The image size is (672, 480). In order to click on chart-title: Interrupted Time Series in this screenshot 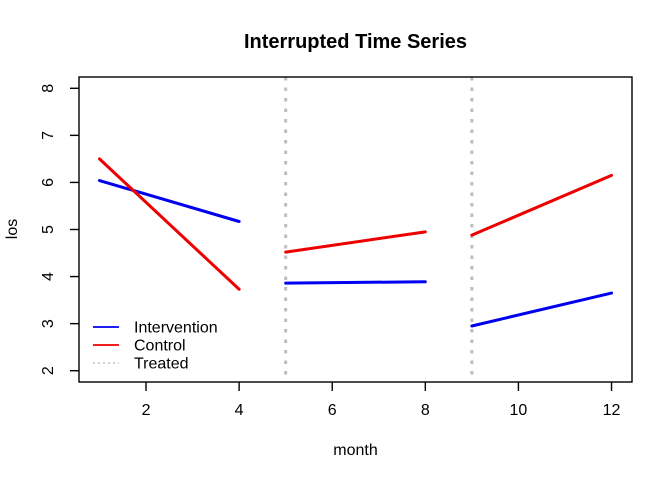, I will do `click(355, 42)`.